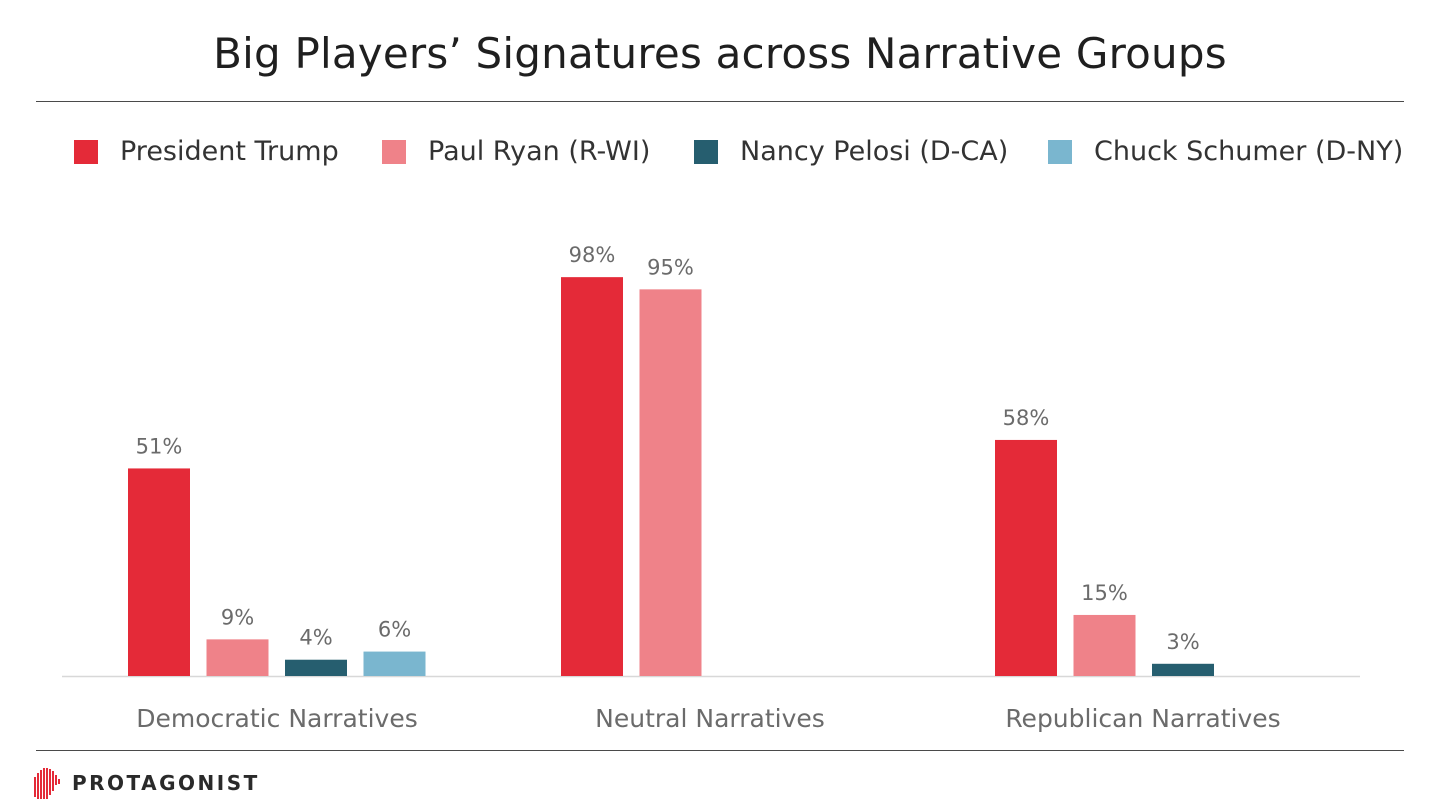 This screenshot has width=1440, height=810. What do you see at coordinates (394, 630) in the screenshot?
I see `data-label-schumer-democratic: 6%` at bounding box center [394, 630].